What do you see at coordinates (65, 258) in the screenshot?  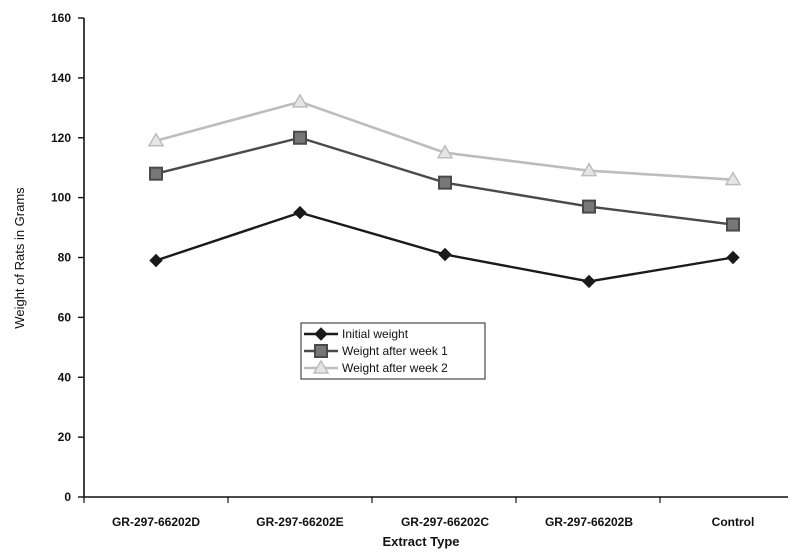 I see `y-tick-label: 80` at bounding box center [65, 258].